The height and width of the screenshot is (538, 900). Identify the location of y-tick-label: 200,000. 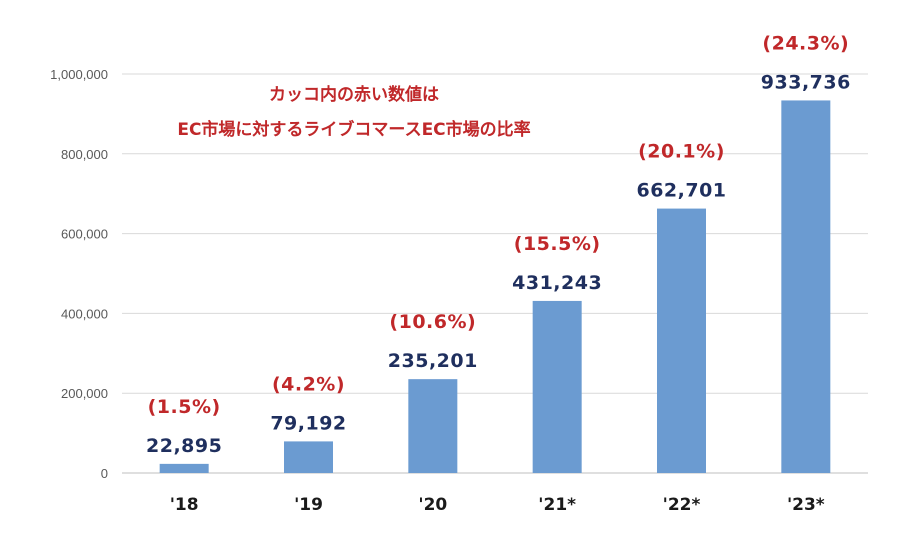
(84, 393).